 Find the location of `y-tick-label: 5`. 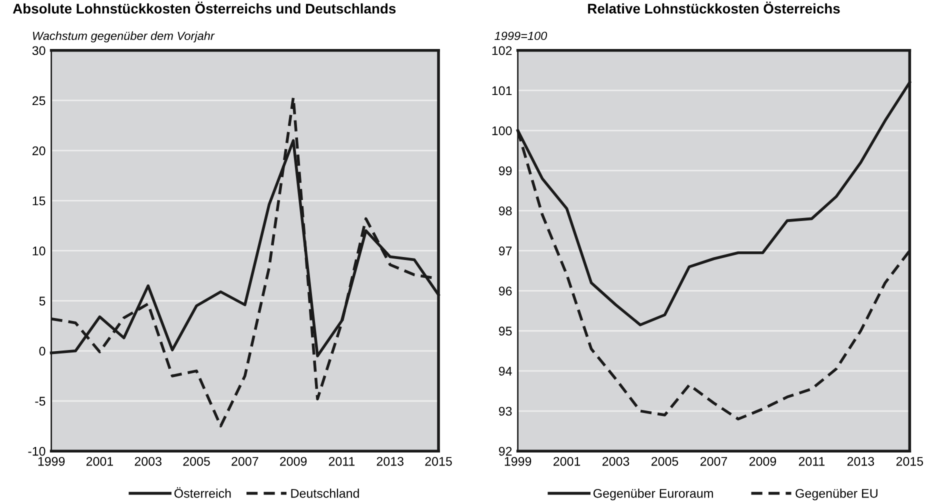

y-tick-label: 5 is located at coordinates (42, 301).